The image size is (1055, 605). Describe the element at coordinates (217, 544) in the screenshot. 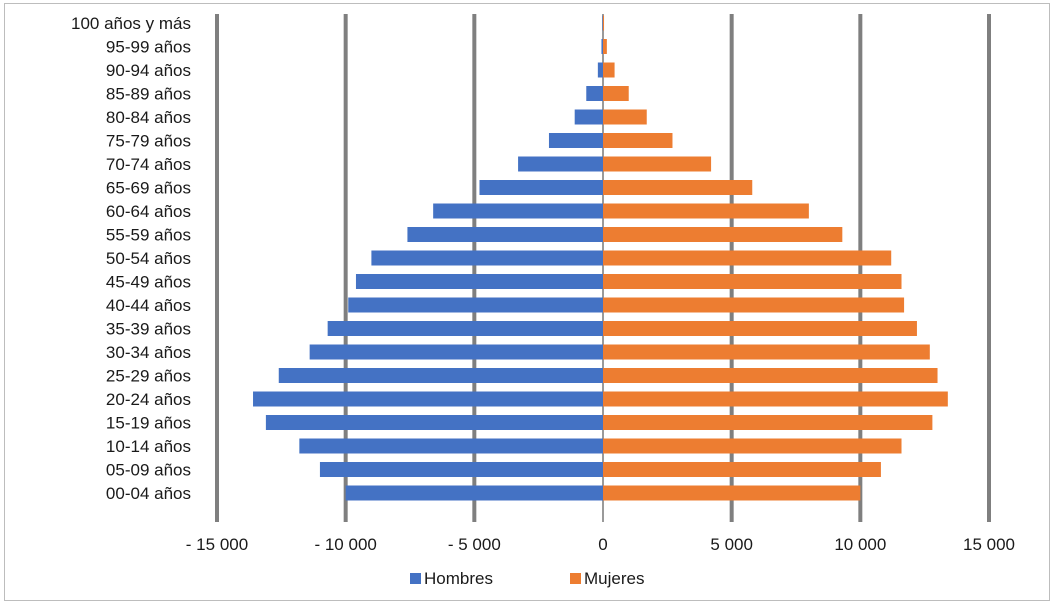

I see `x-tick-label-0: - 15 000` at that location.